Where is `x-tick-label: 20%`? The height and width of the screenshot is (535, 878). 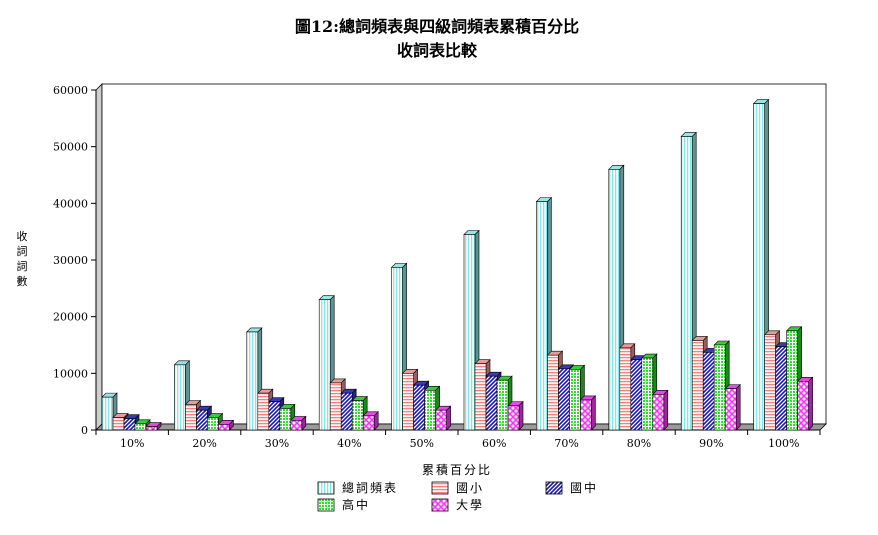
x-tick-label: 20% is located at coordinates (204, 443).